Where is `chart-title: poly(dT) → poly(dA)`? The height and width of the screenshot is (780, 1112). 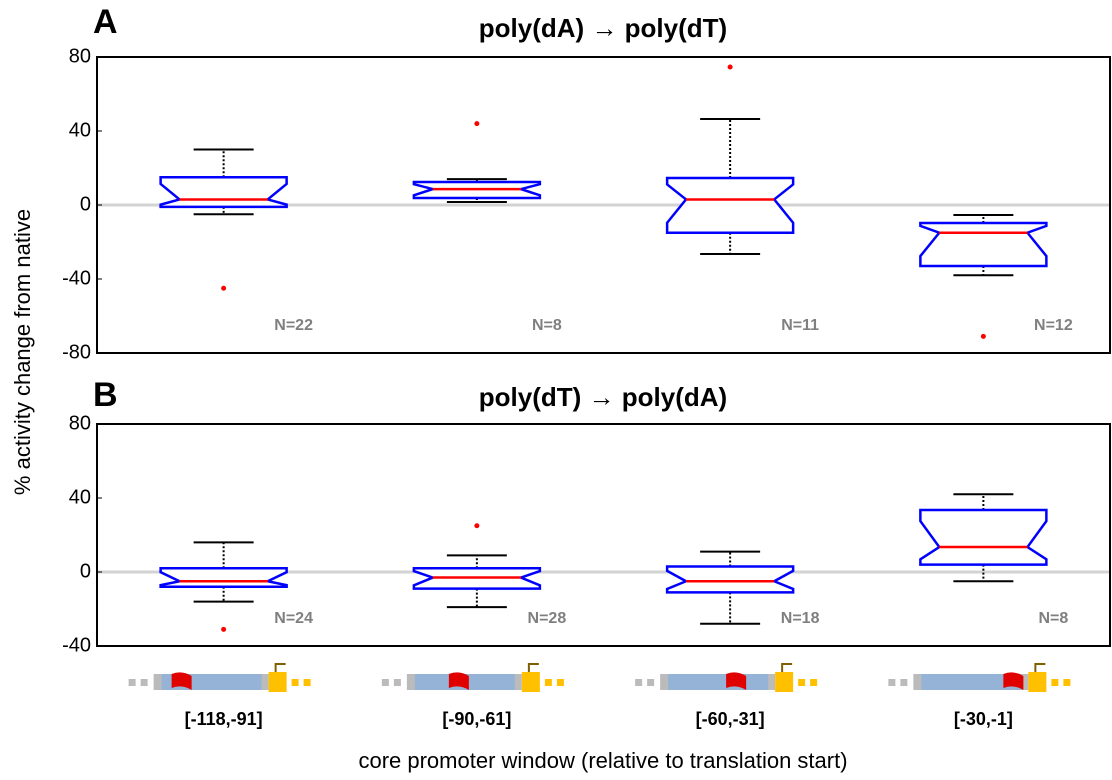
chart-title: poly(dT) → poly(dA) is located at coordinates (603, 397).